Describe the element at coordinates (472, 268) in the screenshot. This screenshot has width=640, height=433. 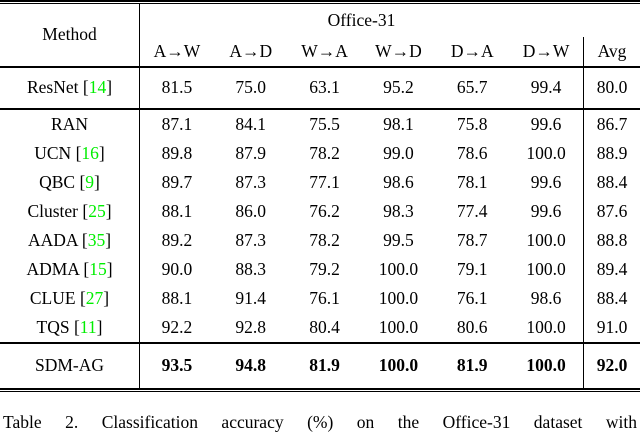
I see `accuracy-cell: 79.1` at that location.